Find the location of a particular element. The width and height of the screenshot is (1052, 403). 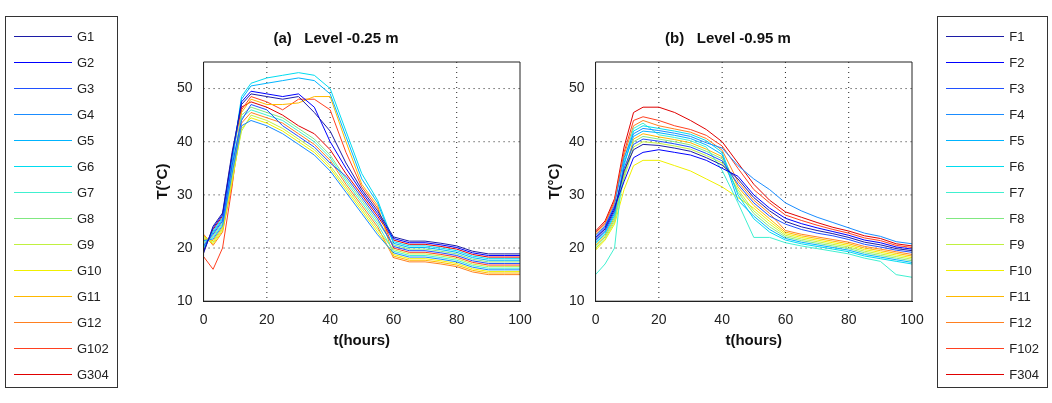

legend-label: F2 is located at coordinates (1017, 62).